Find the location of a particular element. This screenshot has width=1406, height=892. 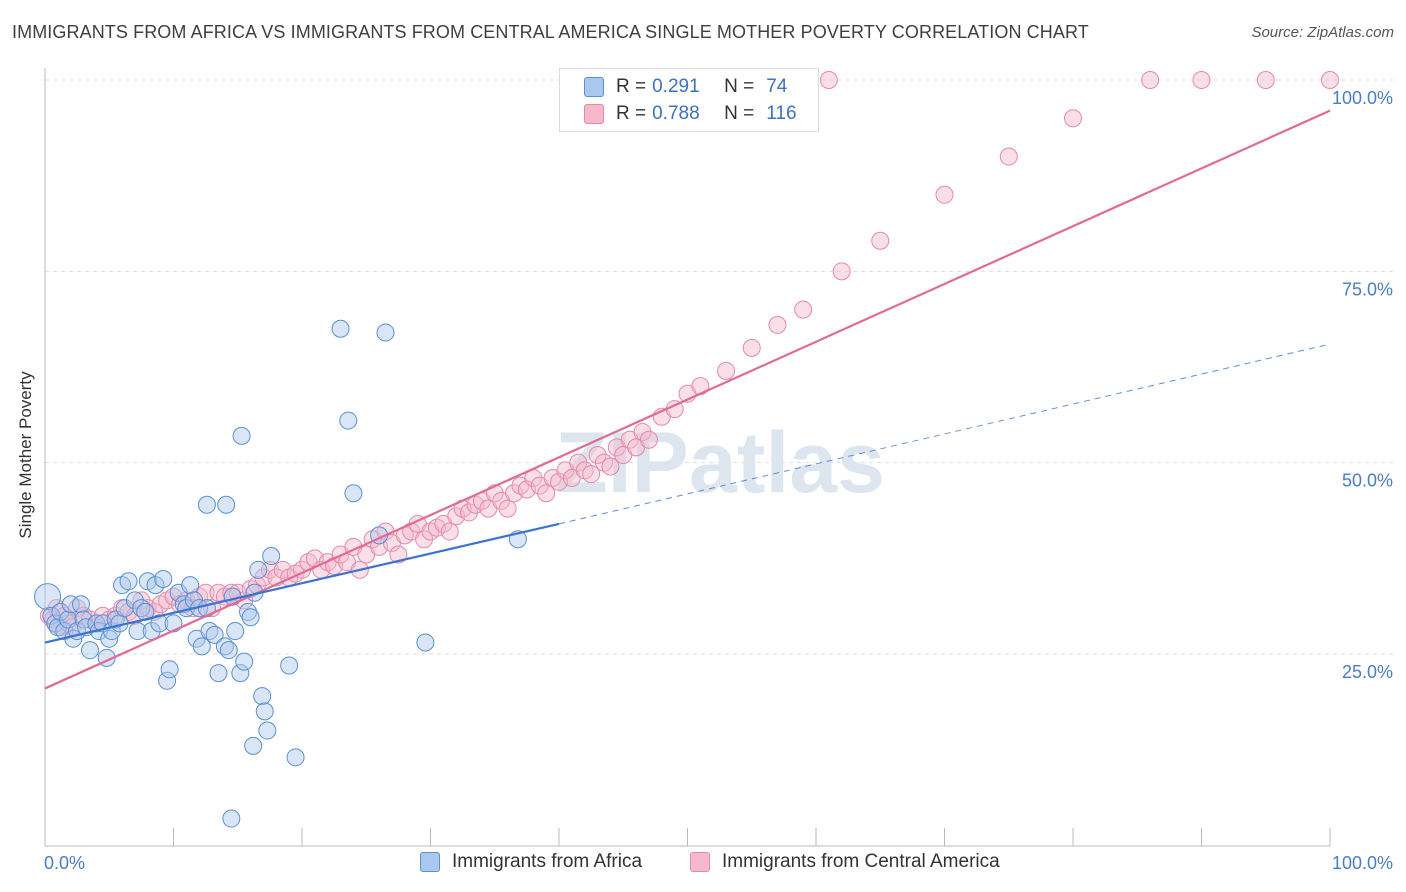

y-tick-label-25: 25.0% is located at coordinates (1367, 672).